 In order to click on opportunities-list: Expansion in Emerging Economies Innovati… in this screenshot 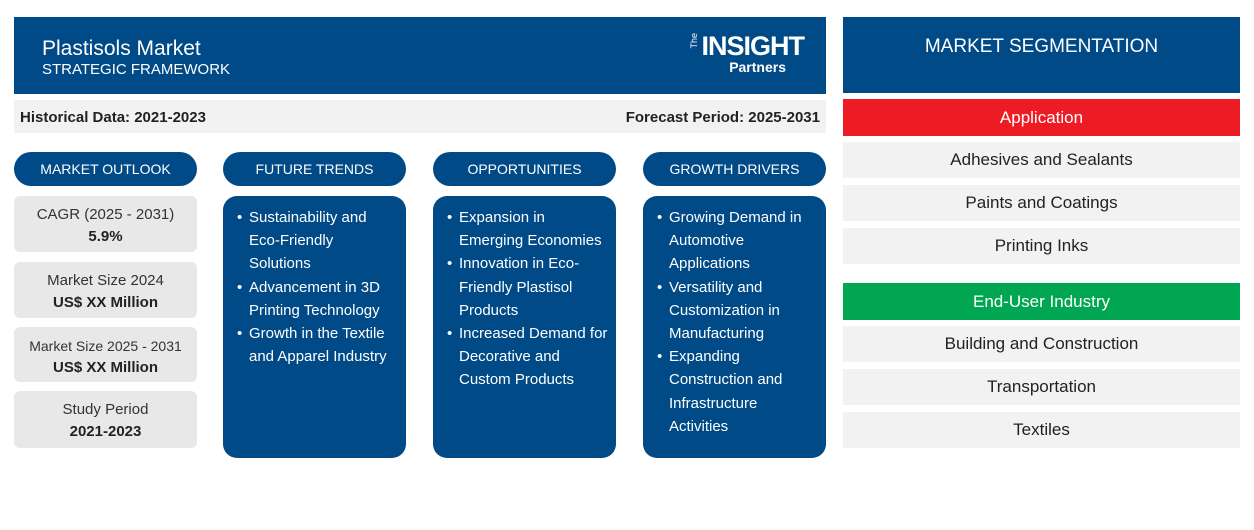, I will do `click(524, 327)`.